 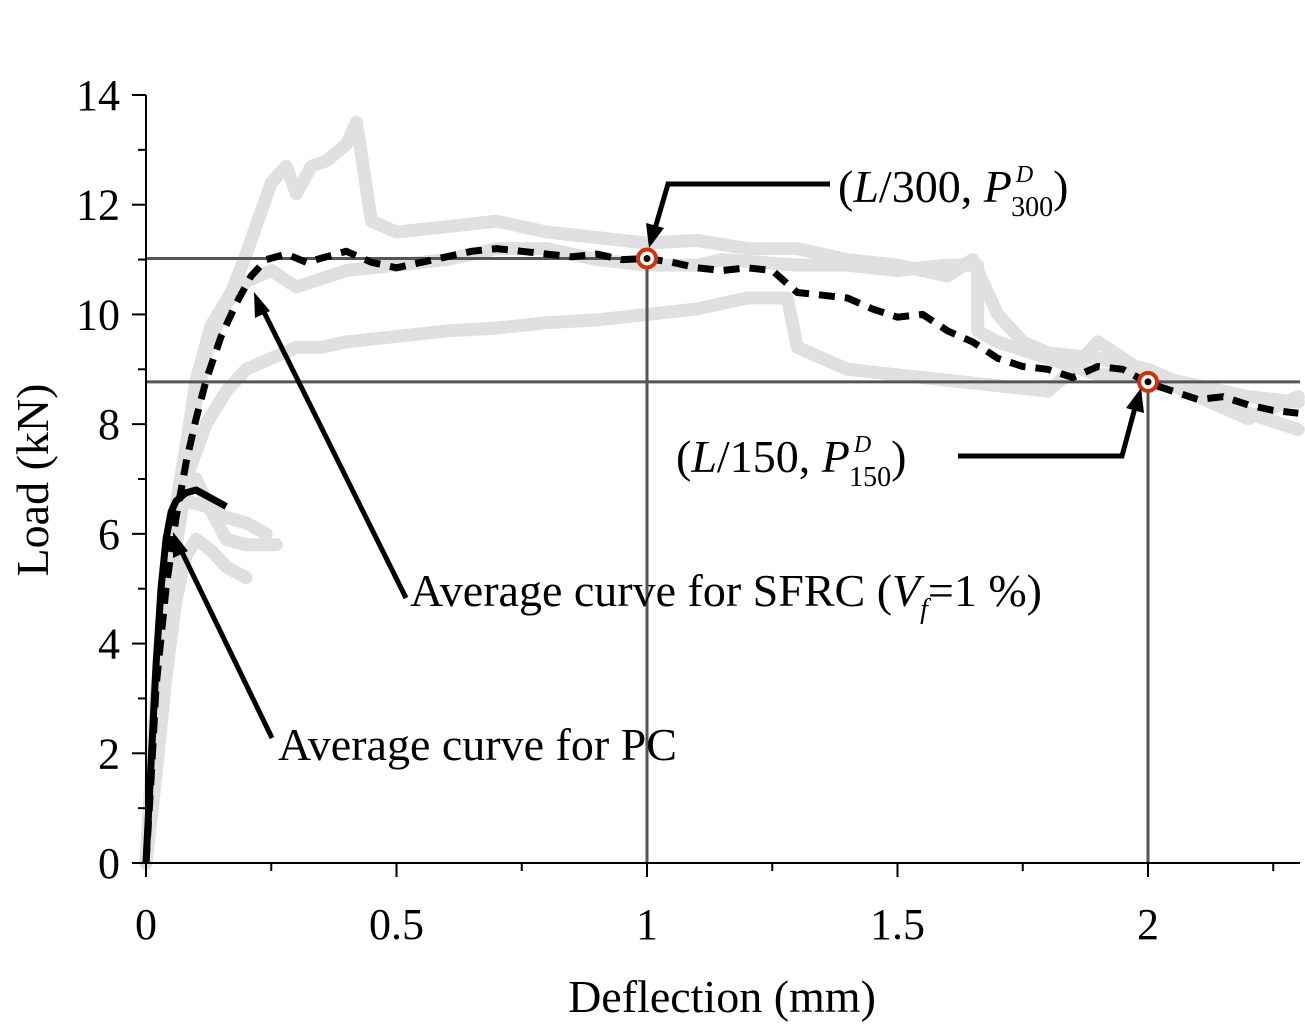 I want to click on x-tick-label-1.5: 1.5, so click(x=897, y=924).